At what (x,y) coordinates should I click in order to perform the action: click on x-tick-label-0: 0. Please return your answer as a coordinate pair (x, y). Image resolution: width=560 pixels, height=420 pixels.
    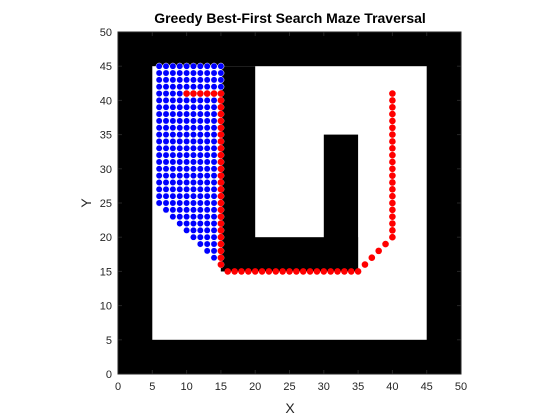
    Looking at the image, I should click on (118, 387).